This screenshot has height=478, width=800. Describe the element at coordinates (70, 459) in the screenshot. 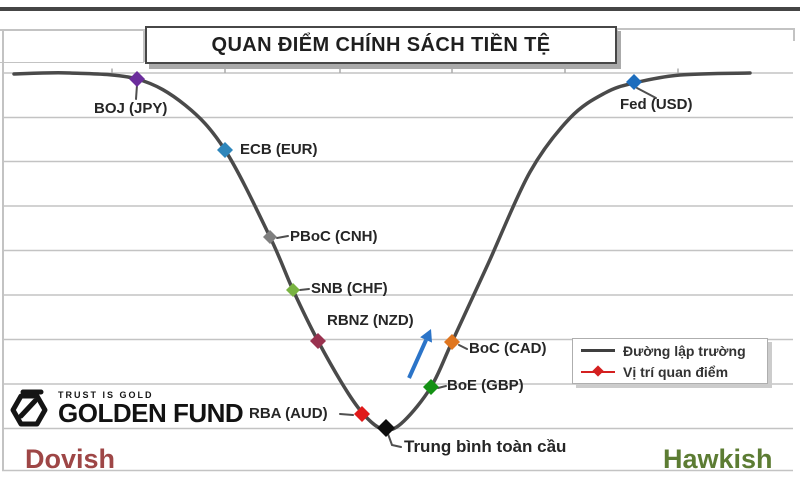

I see `dovish-axis-label: Dovish` at that location.